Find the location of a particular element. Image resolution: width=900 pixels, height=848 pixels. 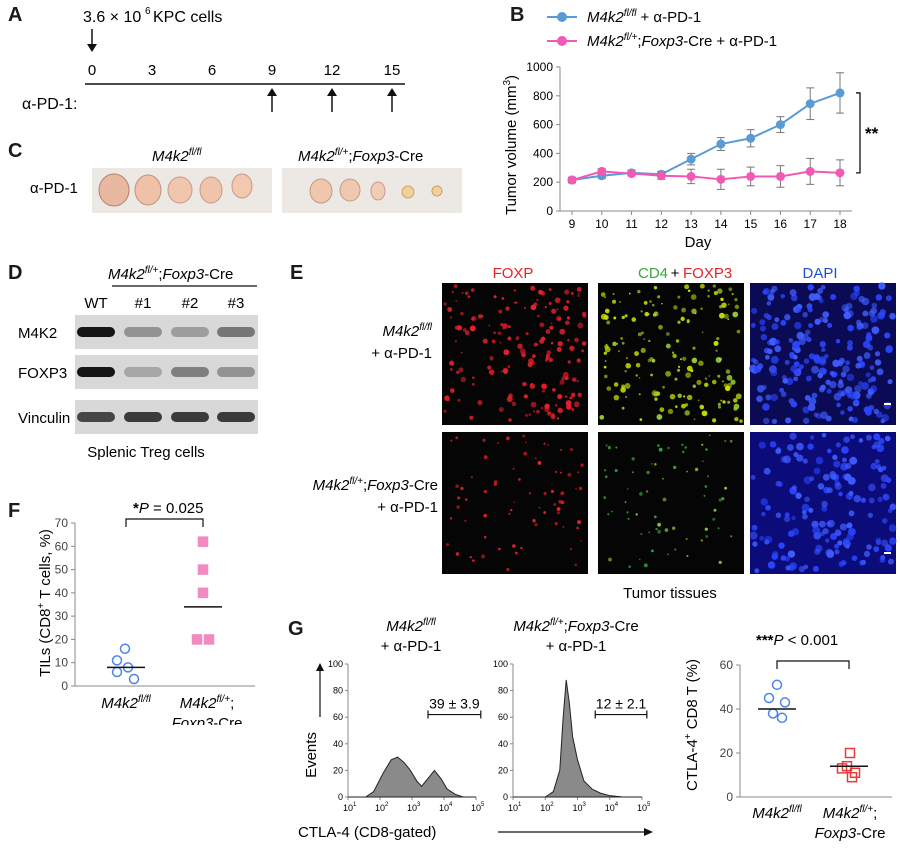

g-title-het-treat: + α-PD-1 is located at coordinates (576, 646).